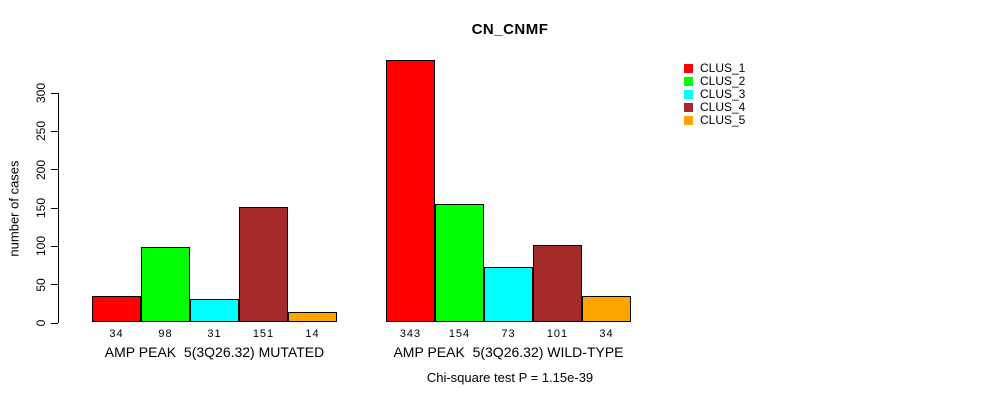  Describe the element at coordinates (410, 334) in the screenshot. I see `bar-value-label: 343` at that location.